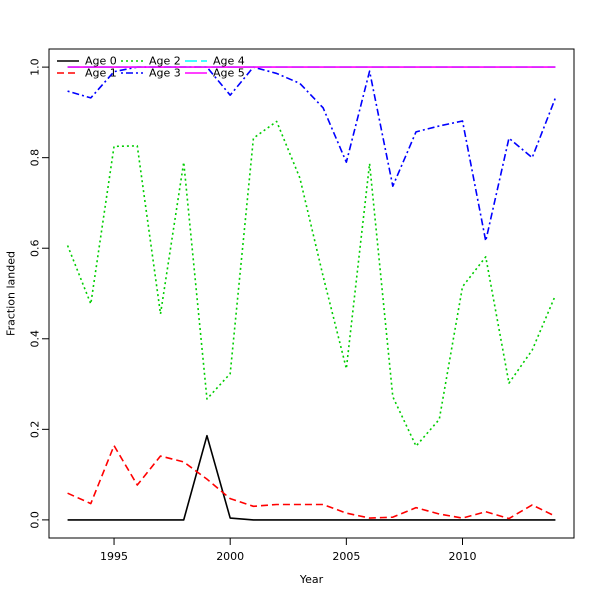 The width and height of the screenshot is (600, 600). I want to click on legend-label: Age 5, so click(229, 73).